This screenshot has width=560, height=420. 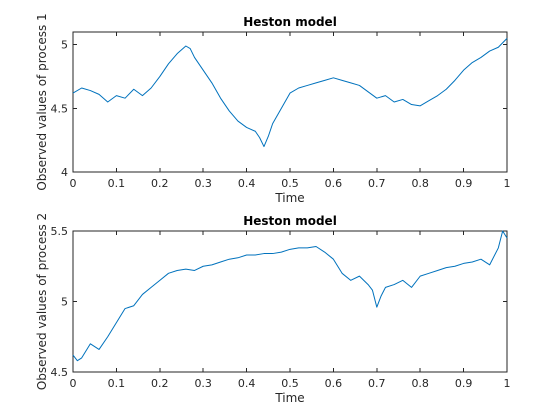 I want to click on top-y-tick-label: 4.5, so click(x=60, y=108).